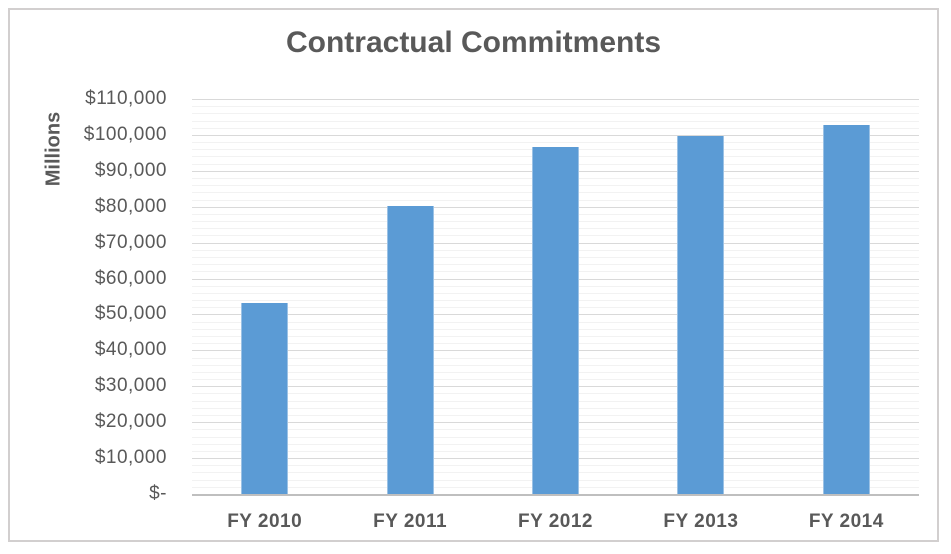 The height and width of the screenshot is (554, 951). I want to click on bar-fy-2013, so click(701, 315).